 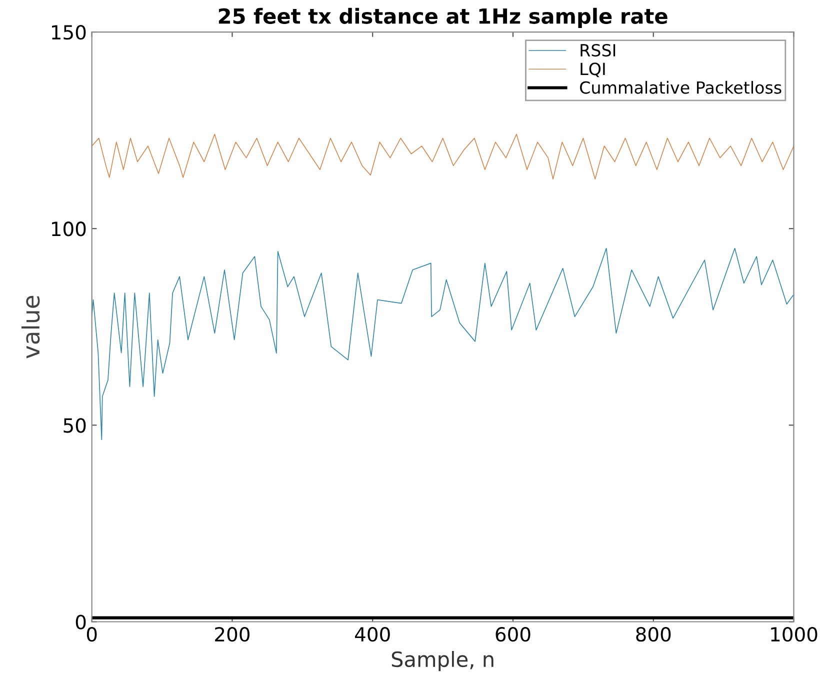 I want to click on y-tick-label: 50, so click(x=75, y=425).